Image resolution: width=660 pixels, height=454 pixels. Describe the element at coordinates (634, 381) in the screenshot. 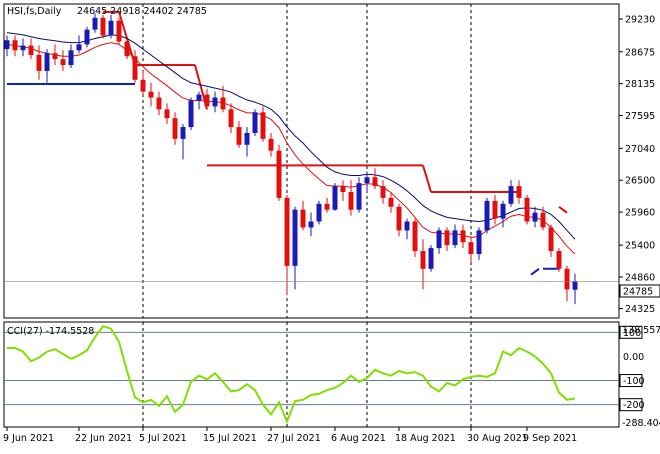

I see `cci-tick-label: -100` at that location.